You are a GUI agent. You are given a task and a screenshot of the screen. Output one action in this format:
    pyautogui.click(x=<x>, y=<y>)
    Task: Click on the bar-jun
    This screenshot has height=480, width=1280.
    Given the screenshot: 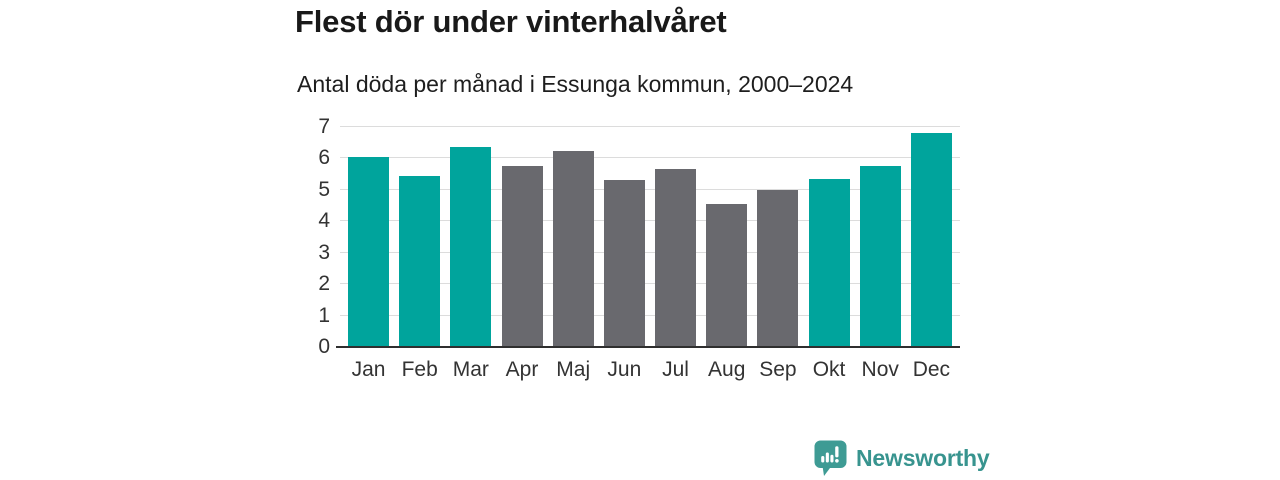 What is the action you would take?
    pyautogui.click(x=624, y=263)
    